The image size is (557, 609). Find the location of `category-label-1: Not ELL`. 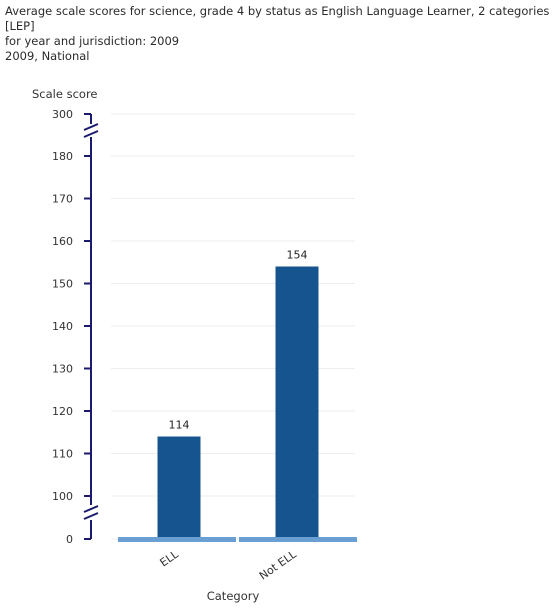

category-label-1: Not ELL is located at coordinates (278, 564).